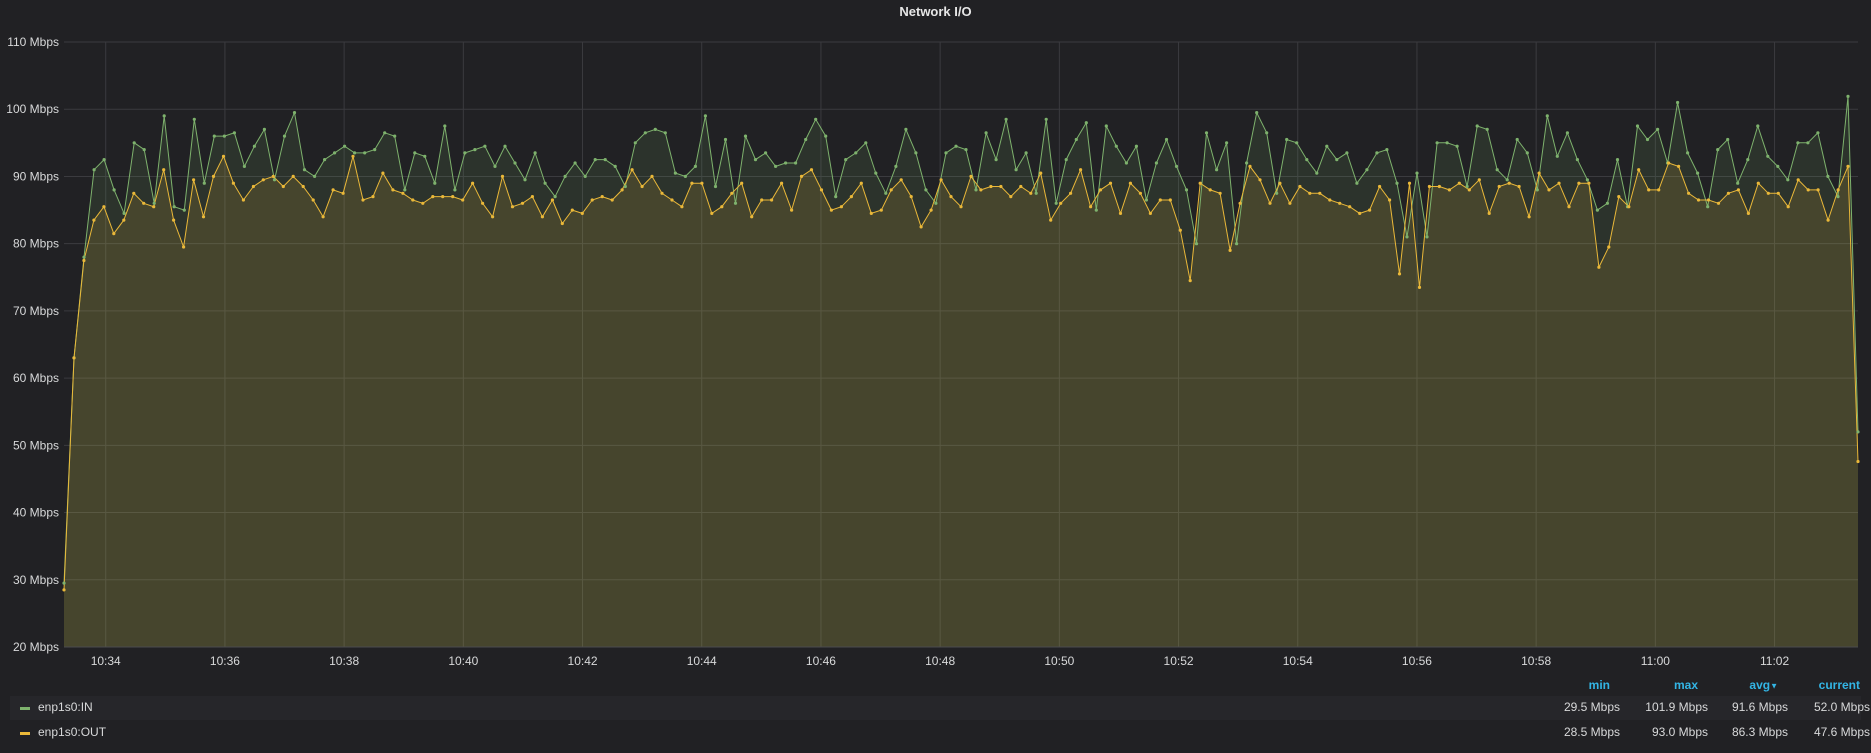 The image size is (1871, 753). What do you see at coordinates (1841, 707) in the screenshot?
I see `legend-current-value: 52.0 Mbps` at bounding box center [1841, 707].